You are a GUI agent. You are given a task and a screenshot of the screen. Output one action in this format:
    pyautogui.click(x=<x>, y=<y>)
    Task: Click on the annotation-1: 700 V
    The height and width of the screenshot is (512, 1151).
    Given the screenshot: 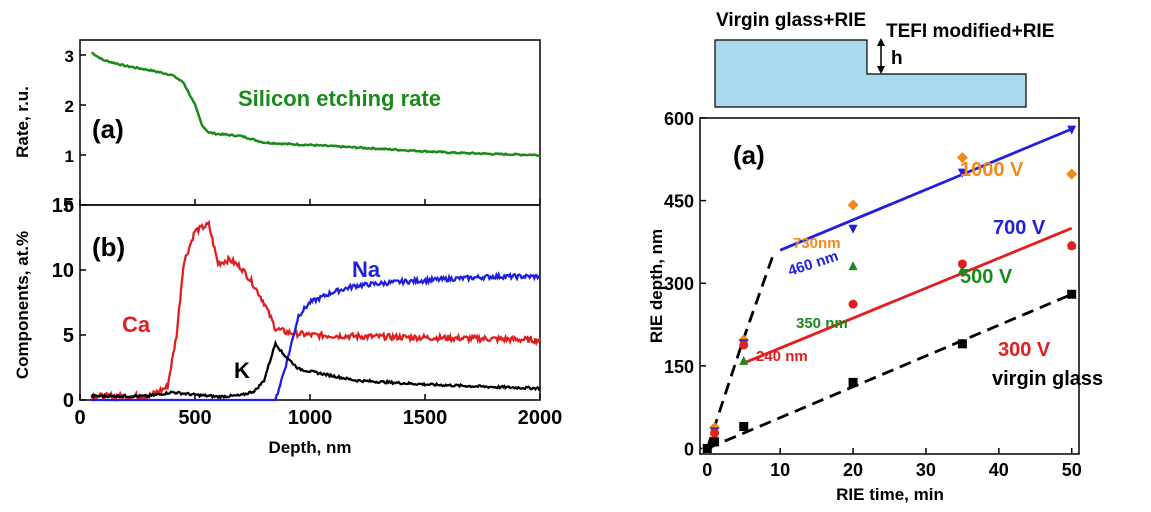 What is the action you would take?
    pyautogui.click(x=1019, y=228)
    